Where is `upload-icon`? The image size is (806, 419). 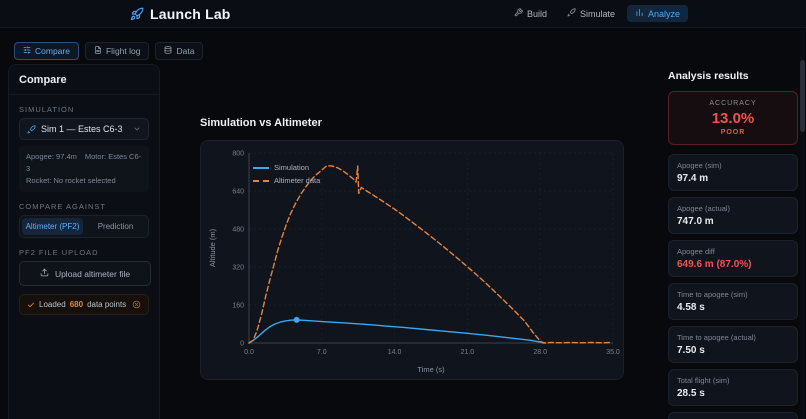
upload-icon is located at coordinates (44, 273).